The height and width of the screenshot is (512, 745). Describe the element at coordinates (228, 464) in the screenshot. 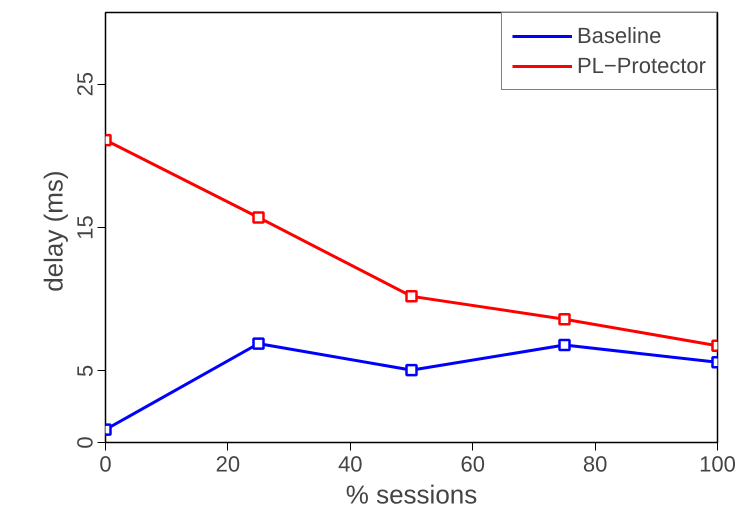

I see `x-tick-label: 20` at that location.